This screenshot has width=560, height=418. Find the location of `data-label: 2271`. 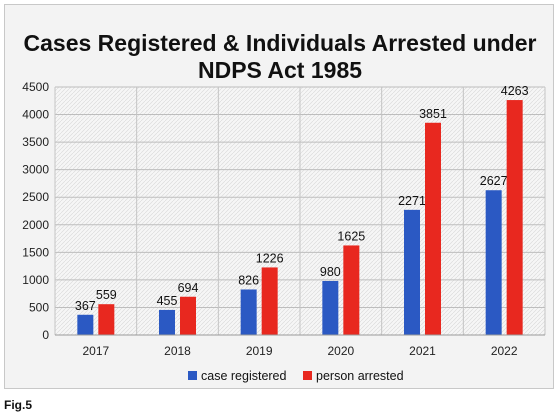

data-label: 2271 is located at coordinates (412, 201).